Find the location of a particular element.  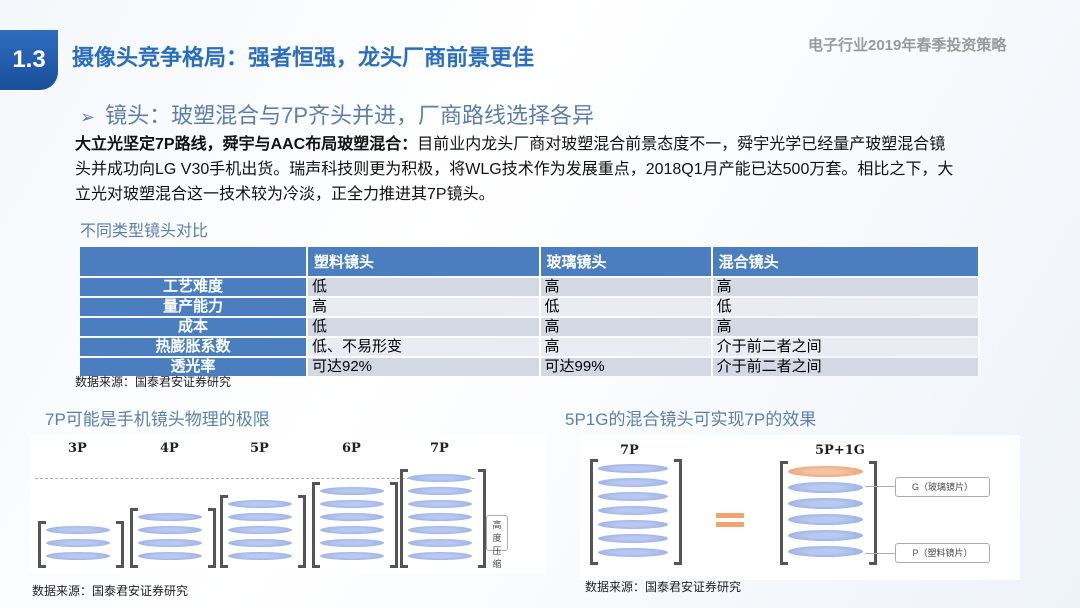

table-row: 工艺难度低高高 is located at coordinates (530, 287).